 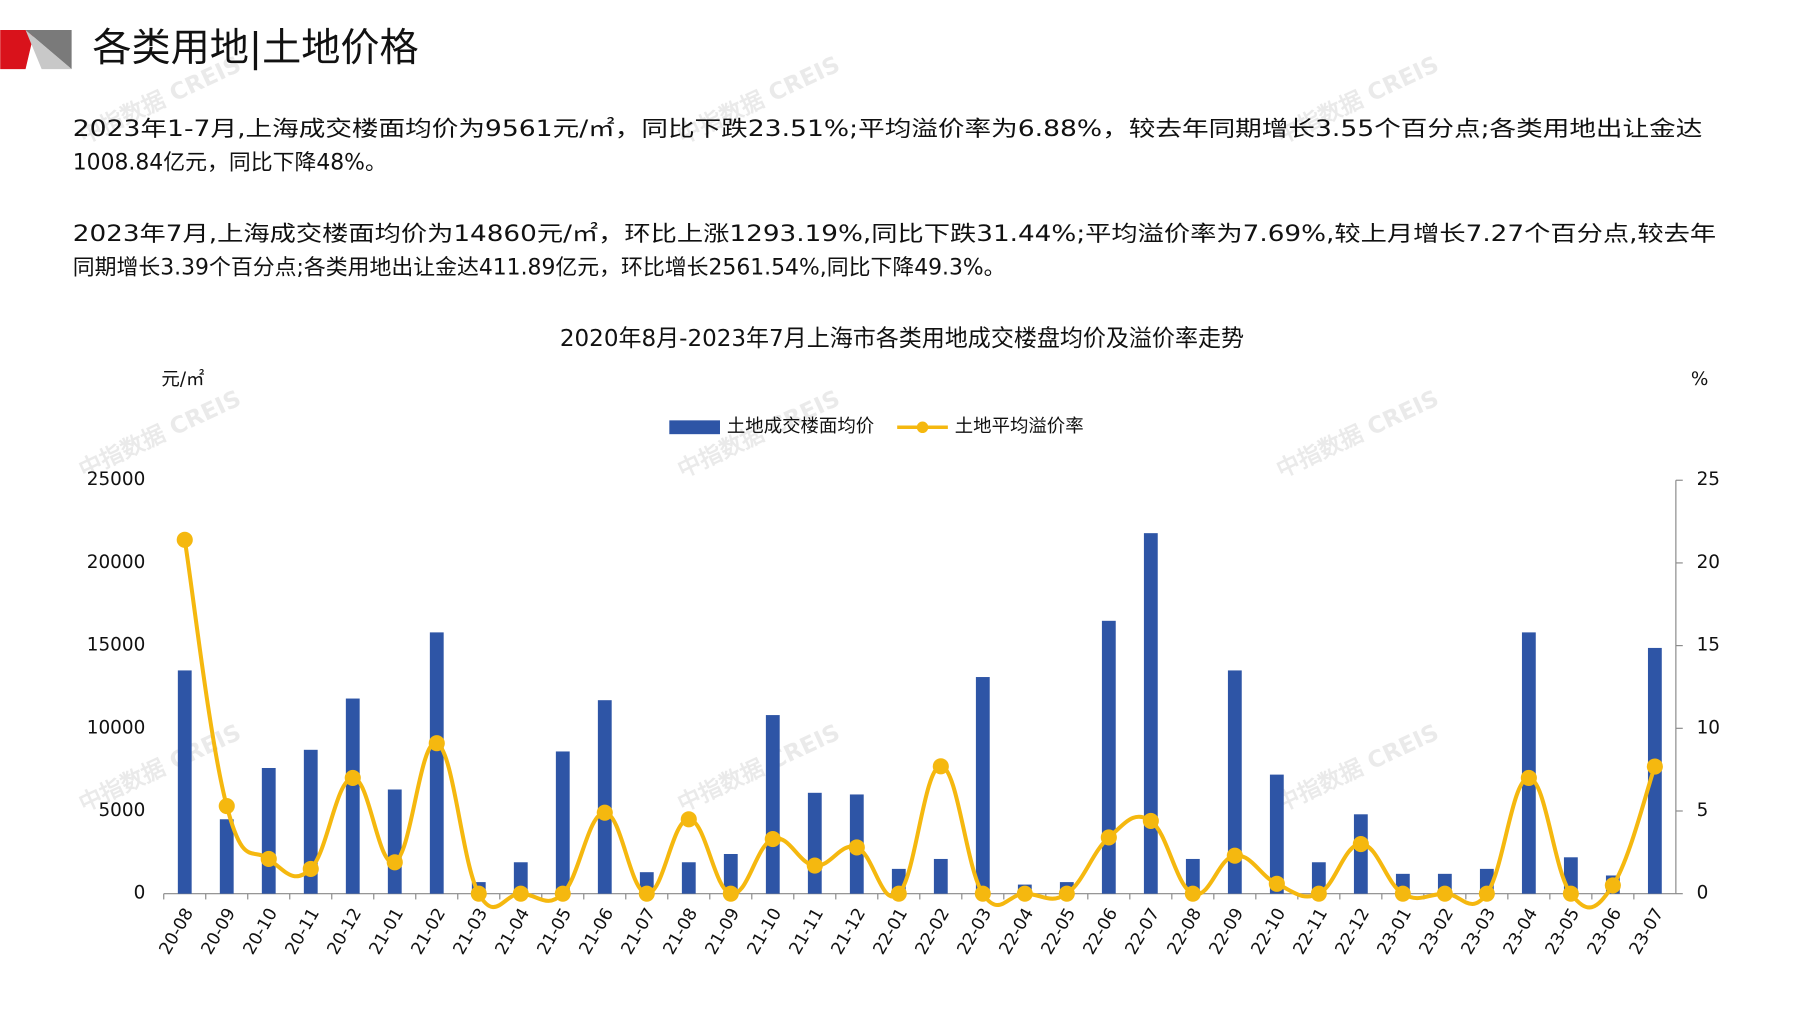 What do you see at coordinates (922, 427) in the screenshot?
I see `legend-swatch` at bounding box center [922, 427].